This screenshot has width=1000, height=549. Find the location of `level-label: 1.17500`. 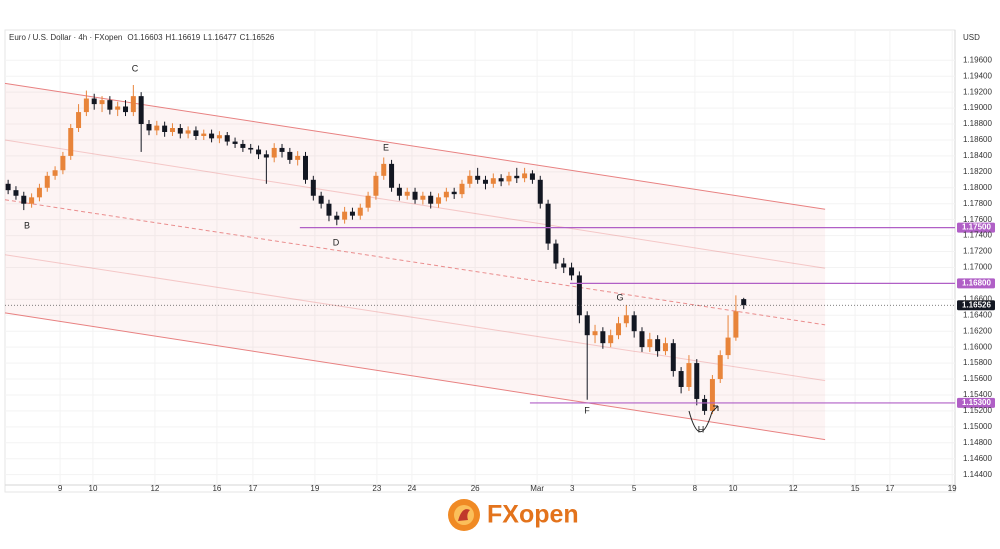

level-label: 1.17500 is located at coordinates (976, 227).